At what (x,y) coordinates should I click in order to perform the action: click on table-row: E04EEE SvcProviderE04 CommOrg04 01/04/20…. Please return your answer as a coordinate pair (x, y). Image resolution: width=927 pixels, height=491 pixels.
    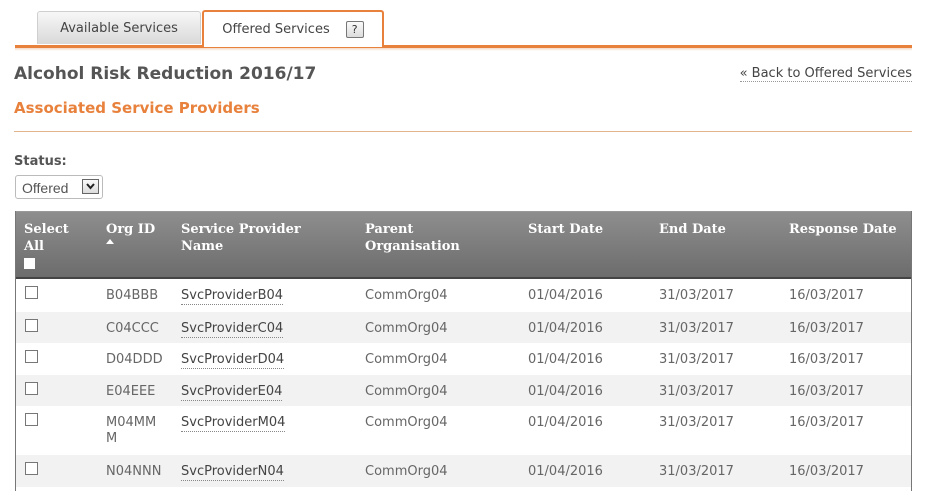
    Looking at the image, I should click on (463, 390).